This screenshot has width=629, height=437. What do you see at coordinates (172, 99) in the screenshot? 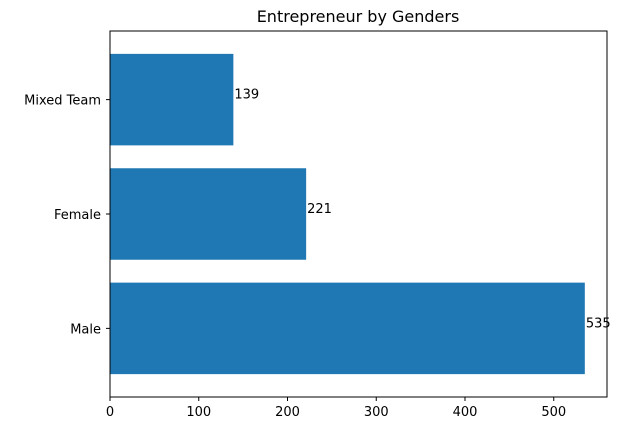
I see `bar-mixed-team` at bounding box center [172, 99].